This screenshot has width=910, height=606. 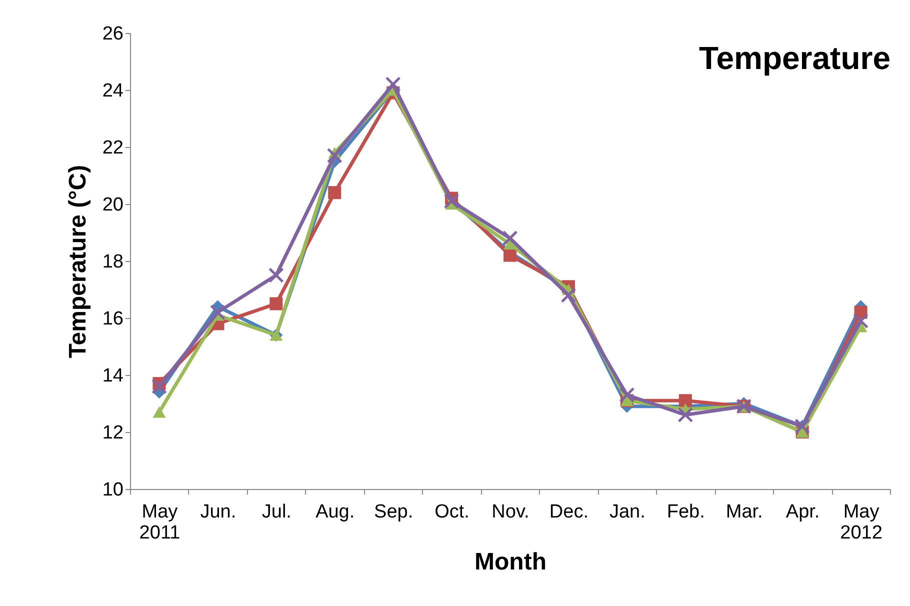 What do you see at coordinates (113, 205) in the screenshot?
I see `y-tick-label: 20` at bounding box center [113, 205].